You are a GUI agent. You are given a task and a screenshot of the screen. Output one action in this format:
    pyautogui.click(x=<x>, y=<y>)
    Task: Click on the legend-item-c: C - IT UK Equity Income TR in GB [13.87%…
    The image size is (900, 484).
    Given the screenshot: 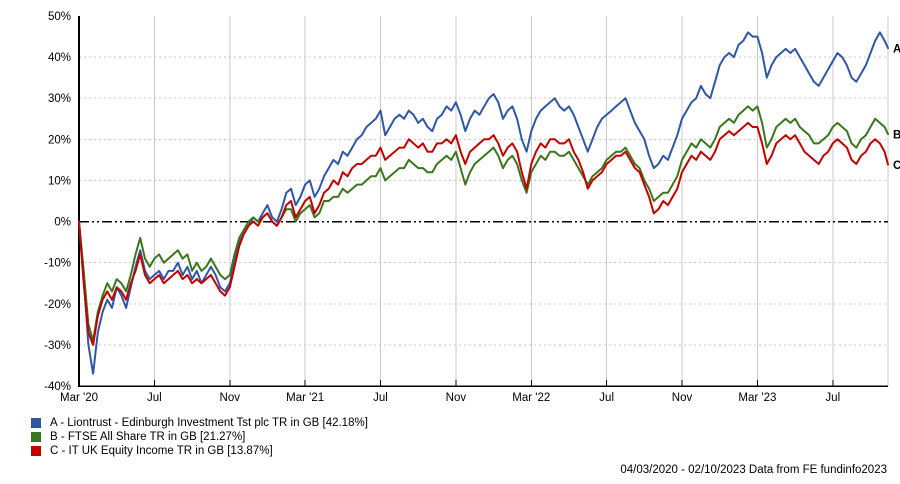 What is the action you would take?
    pyautogui.click(x=199, y=451)
    